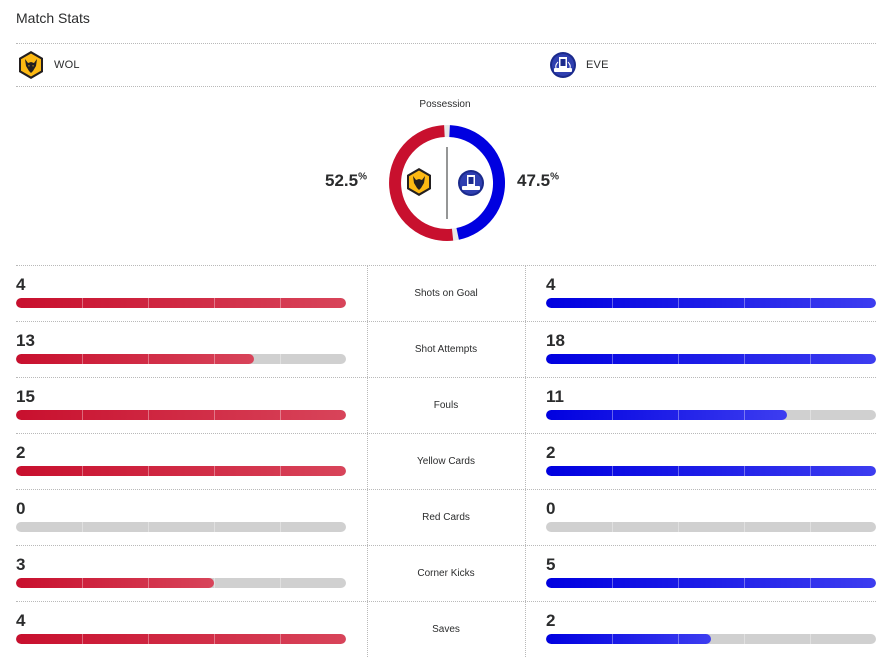 The image size is (890, 657). What do you see at coordinates (597, 65) in the screenshot?
I see `away-team-abbr: EVE` at bounding box center [597, 65].